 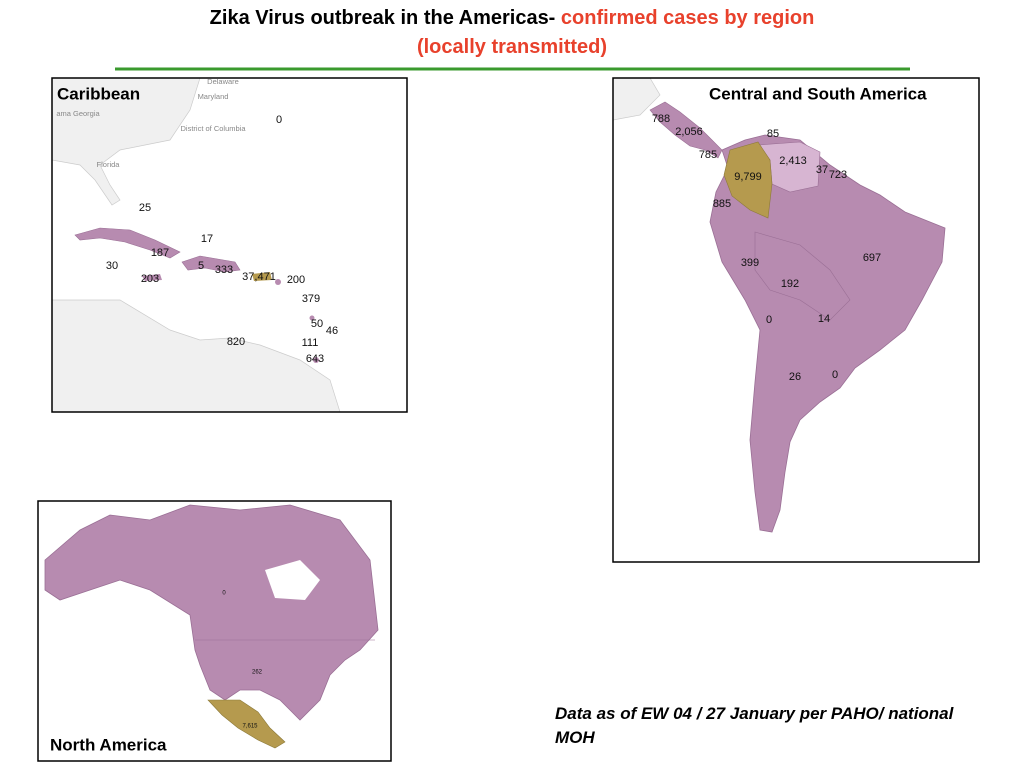 What do you see at coordinates (838, 175) in the screenshot?
I see `case-count-label: 723` at bounding box center [838, 175].